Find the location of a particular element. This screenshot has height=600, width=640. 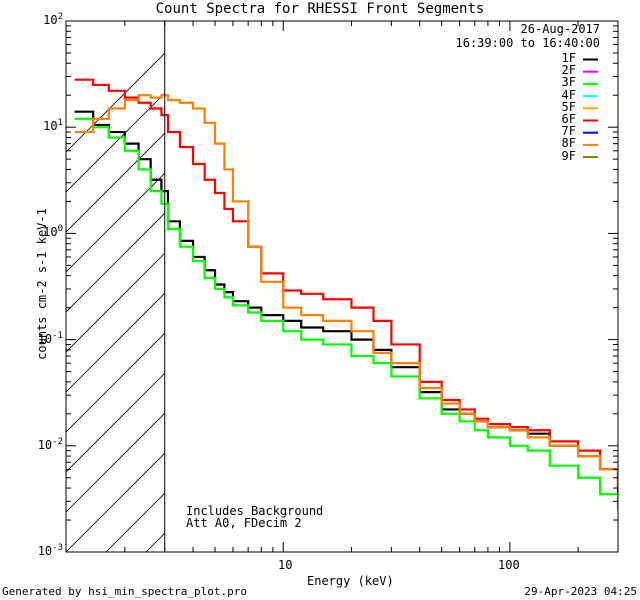

y-tick-label: 10-3 is located at coordinates (50, 550).